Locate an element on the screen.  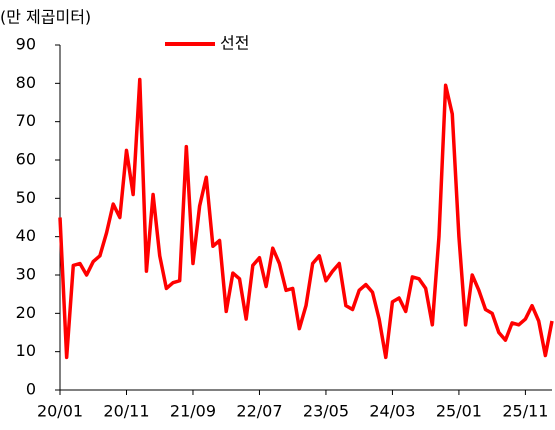
y-axis-label: (만 제곱미터) is located at coordinates (45, 17).